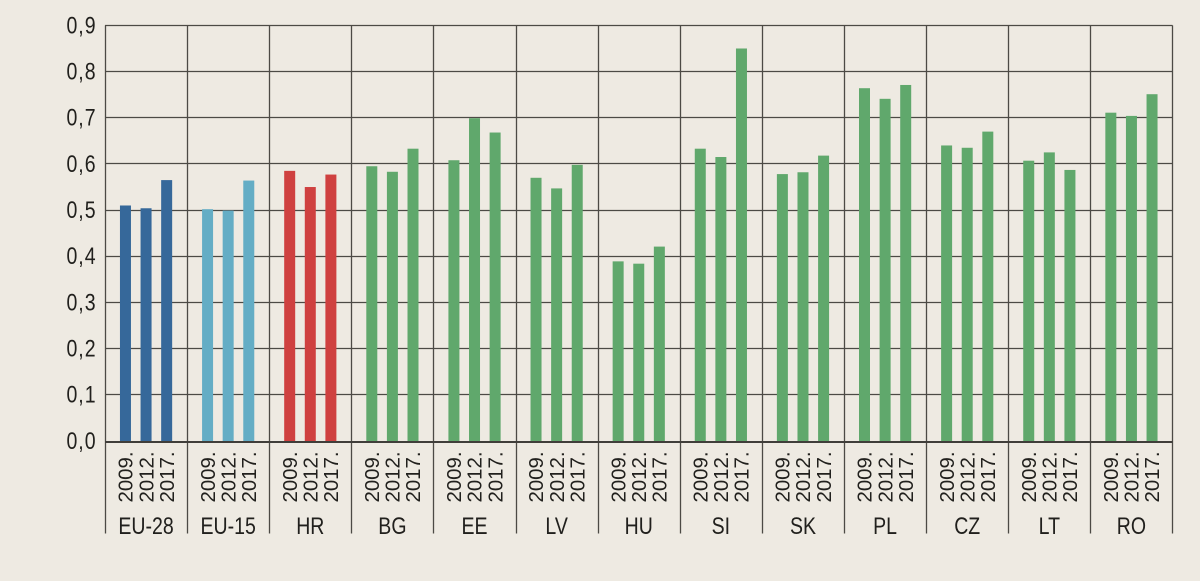  What do you see at coordinates (967, 526) in the screenshot?
I see `svg-text: CZ` at bounding box center [967, 526].